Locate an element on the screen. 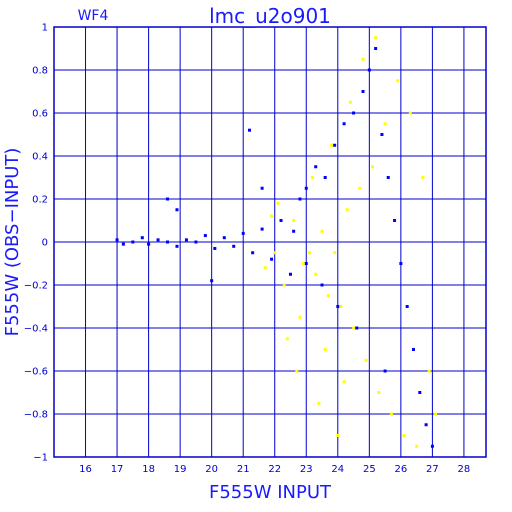 The height and width of the screenshot is (512, 512). y-tick-label: −1 is located at coordinates (40, 458).